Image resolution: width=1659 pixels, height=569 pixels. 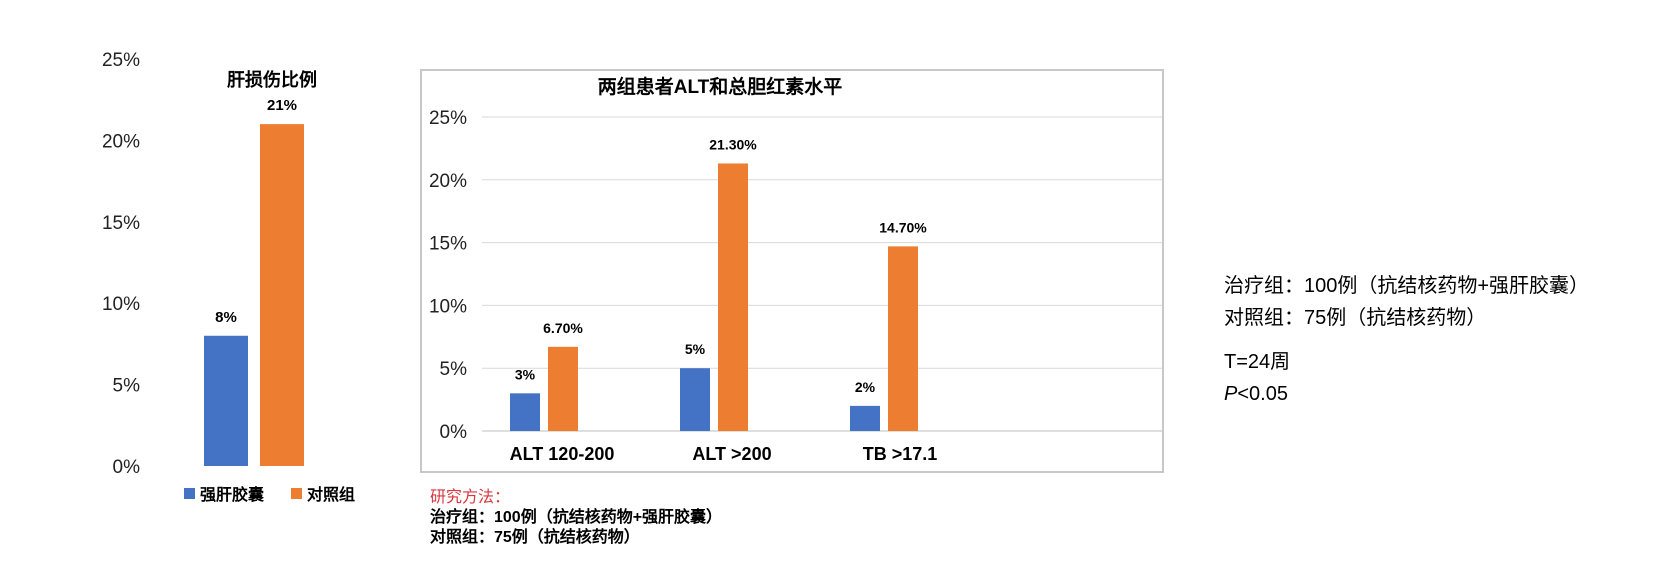 What do you see at coordinates (900, 454) in the screenshot?
I see `x-category-label: TB >17.1` at bounding box center [900, 454].